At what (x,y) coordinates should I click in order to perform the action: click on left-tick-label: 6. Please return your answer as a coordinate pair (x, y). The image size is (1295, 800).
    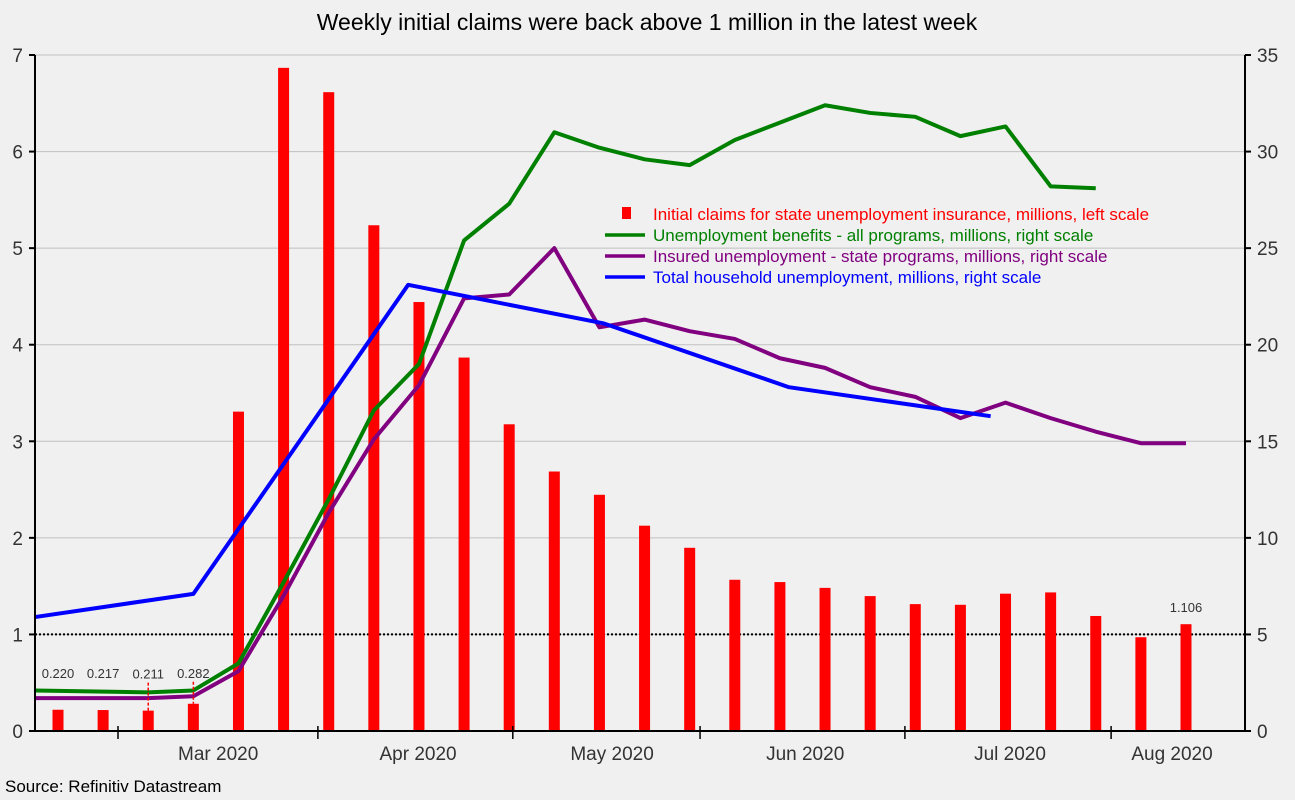
    Looking at the image, I should click on (17, 153).